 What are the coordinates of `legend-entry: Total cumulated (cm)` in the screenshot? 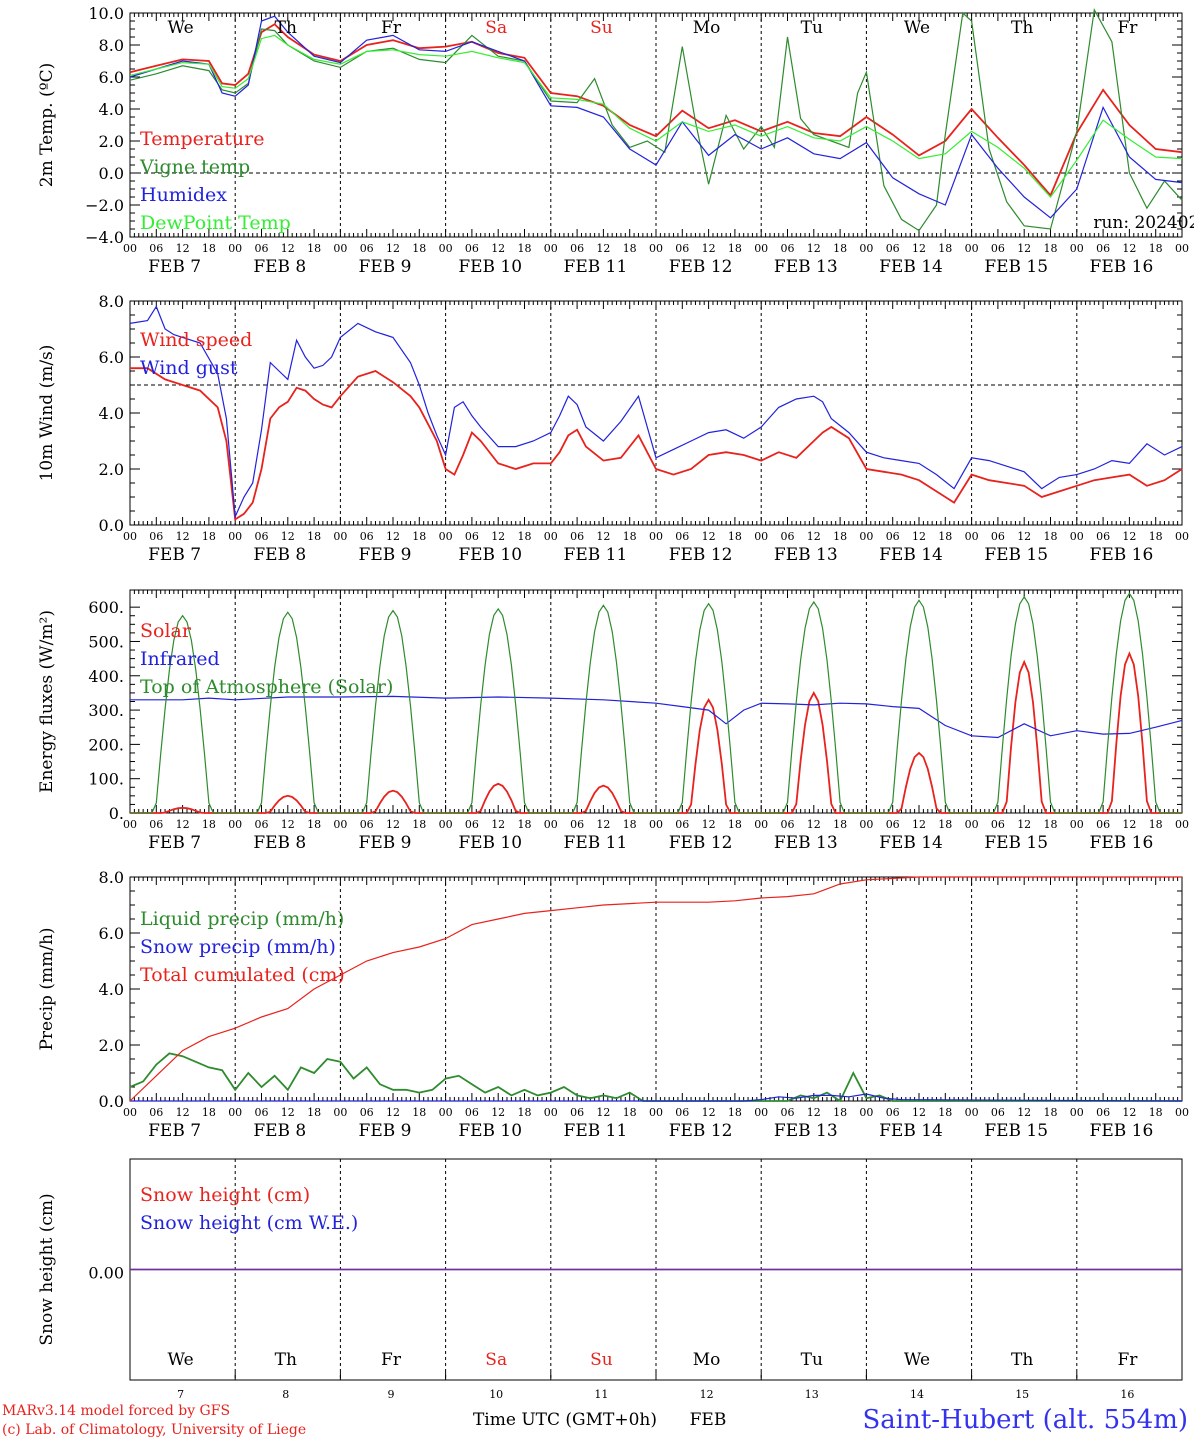 It's located at (242, 975).